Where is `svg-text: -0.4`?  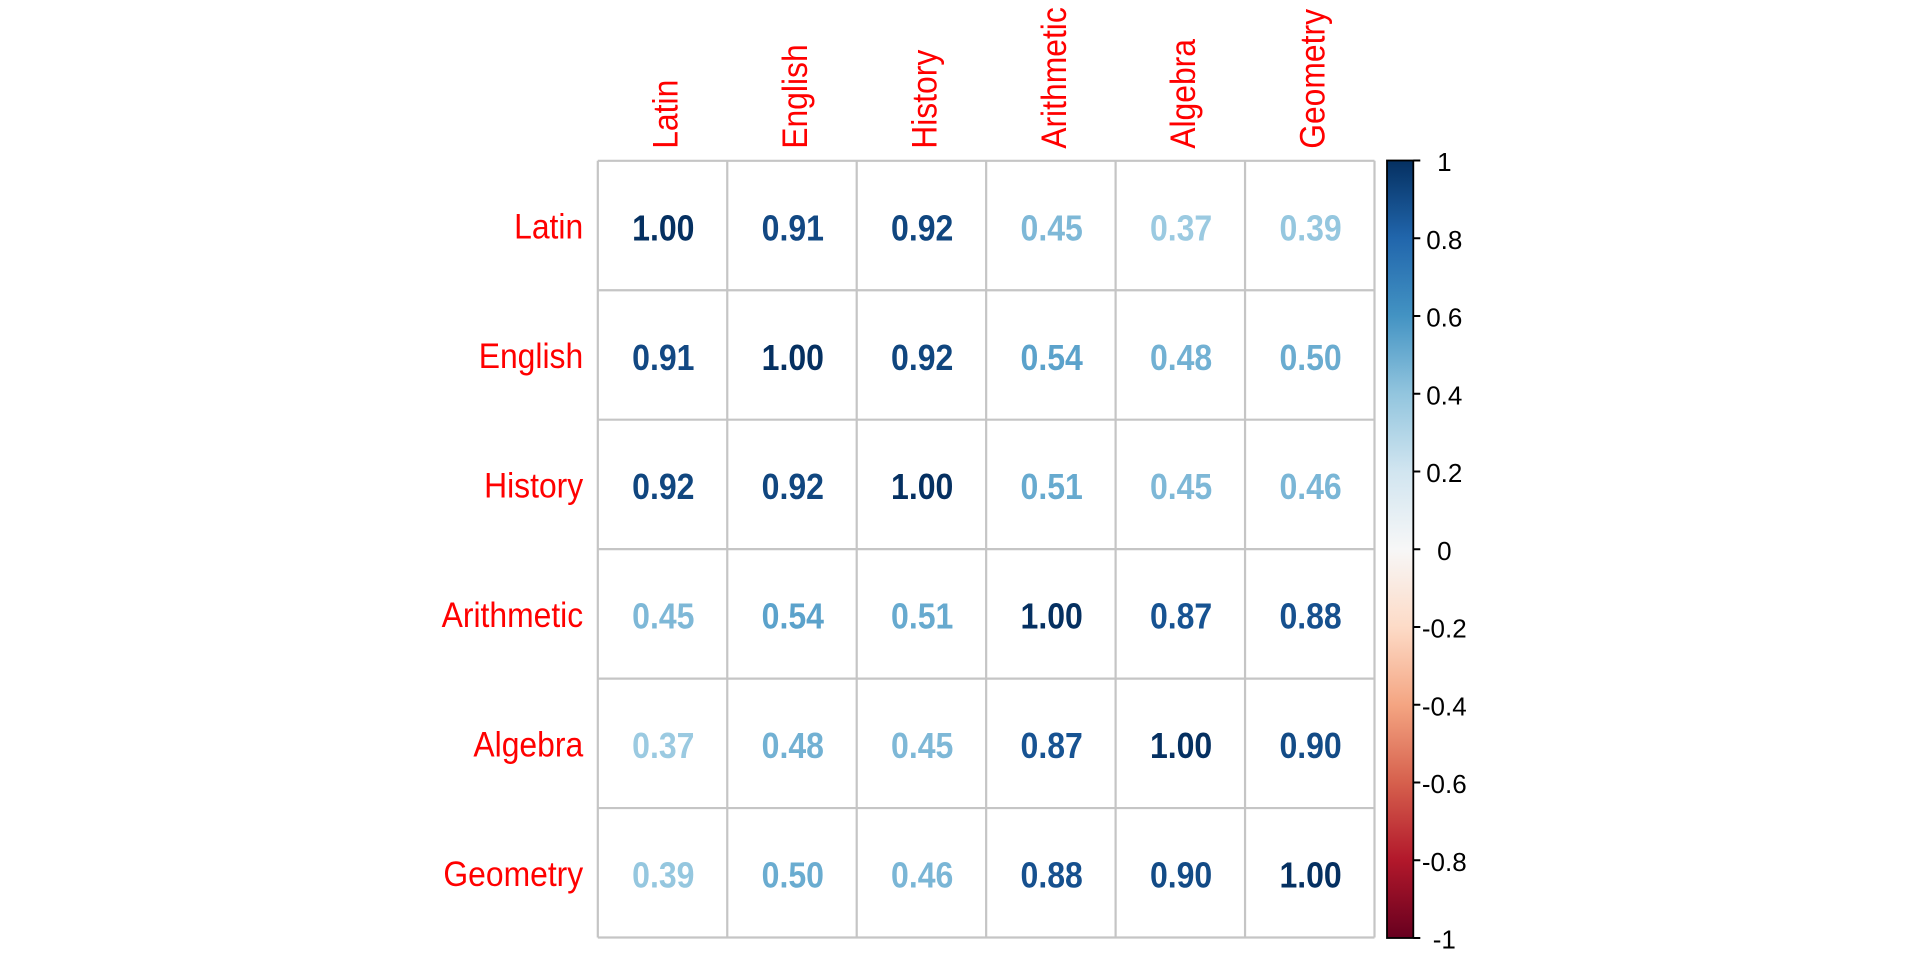
svg-text: -0.4 is located at coordinates (1444, 707).